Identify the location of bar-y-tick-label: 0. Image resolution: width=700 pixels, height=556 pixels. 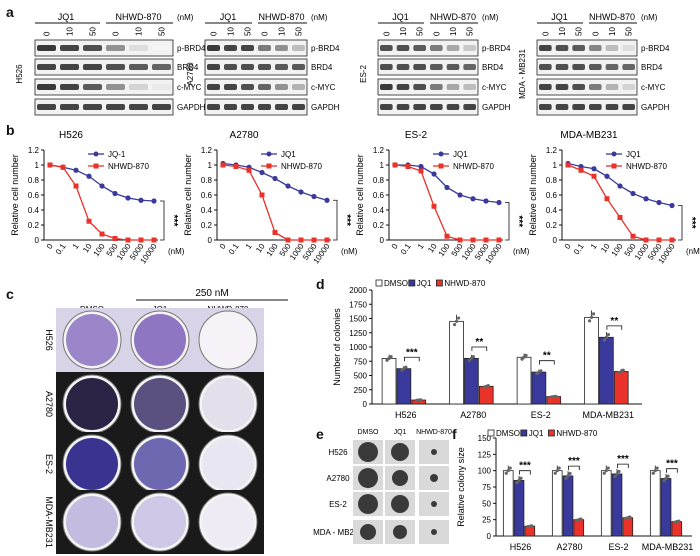
(365, 404).